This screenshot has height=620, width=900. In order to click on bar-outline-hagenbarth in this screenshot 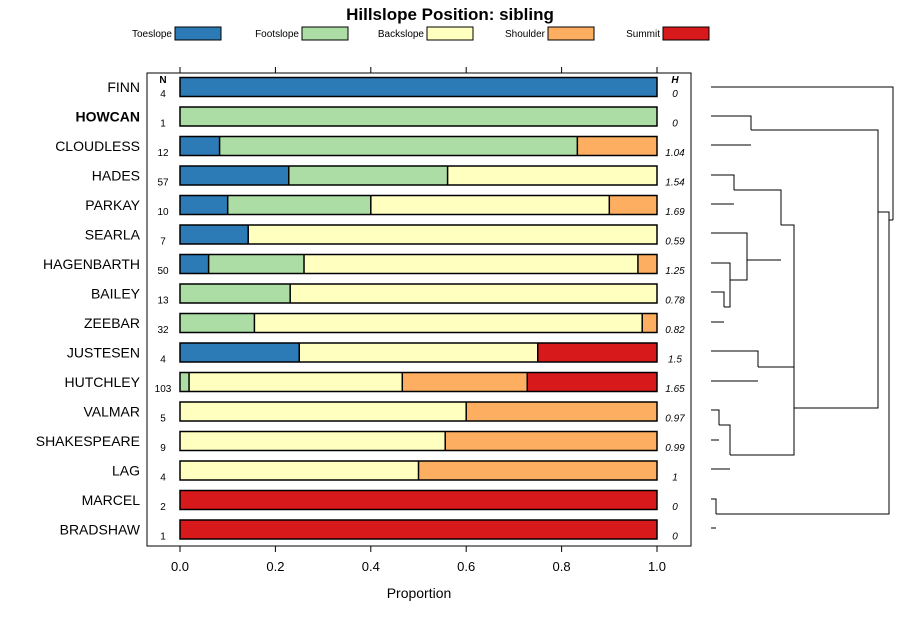, I will do `click(418, 264)`.